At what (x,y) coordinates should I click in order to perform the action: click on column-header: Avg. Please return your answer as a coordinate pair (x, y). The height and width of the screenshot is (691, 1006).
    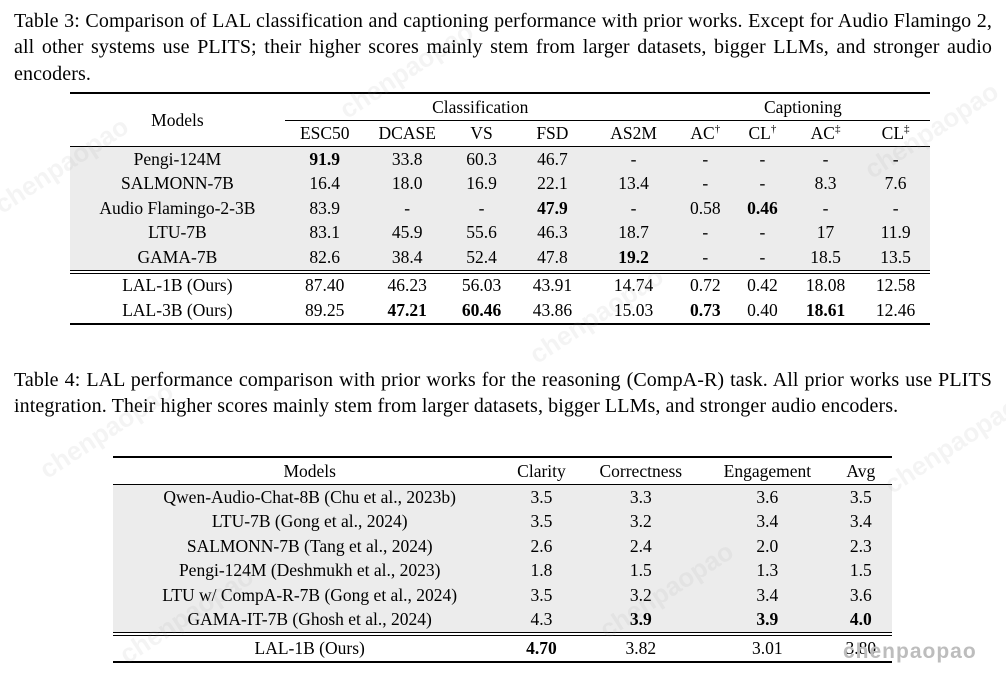
    Looking at the image, I should click on (860, 471).